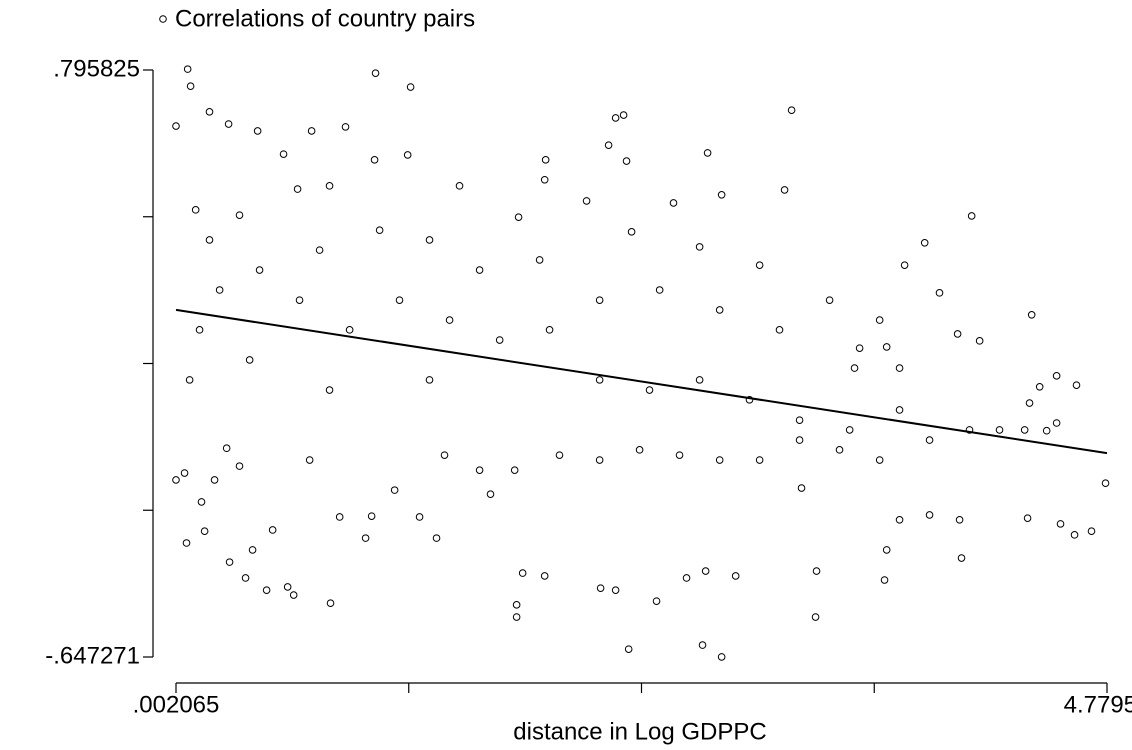  Describe the element at coordinates (1098, 704) in the screenshot. I see `x-tick-label: 4.77951` at that location.